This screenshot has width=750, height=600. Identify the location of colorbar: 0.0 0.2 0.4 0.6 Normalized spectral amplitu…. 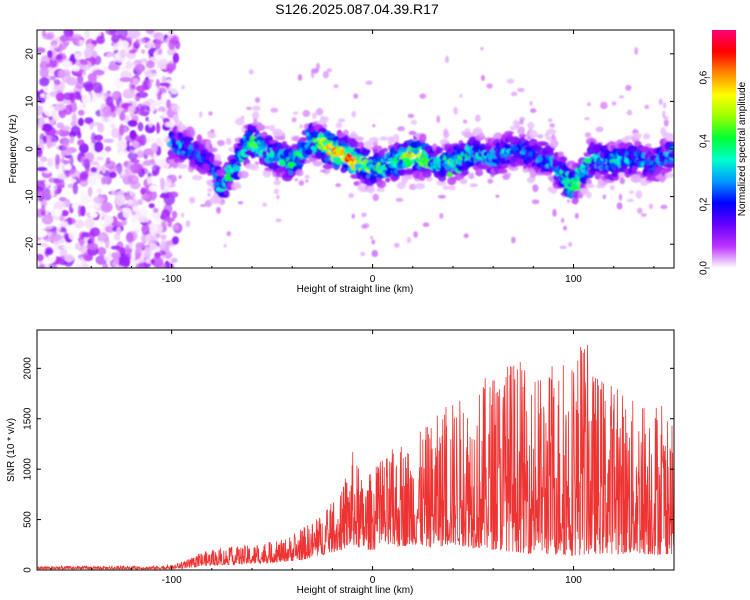
(723, 152).